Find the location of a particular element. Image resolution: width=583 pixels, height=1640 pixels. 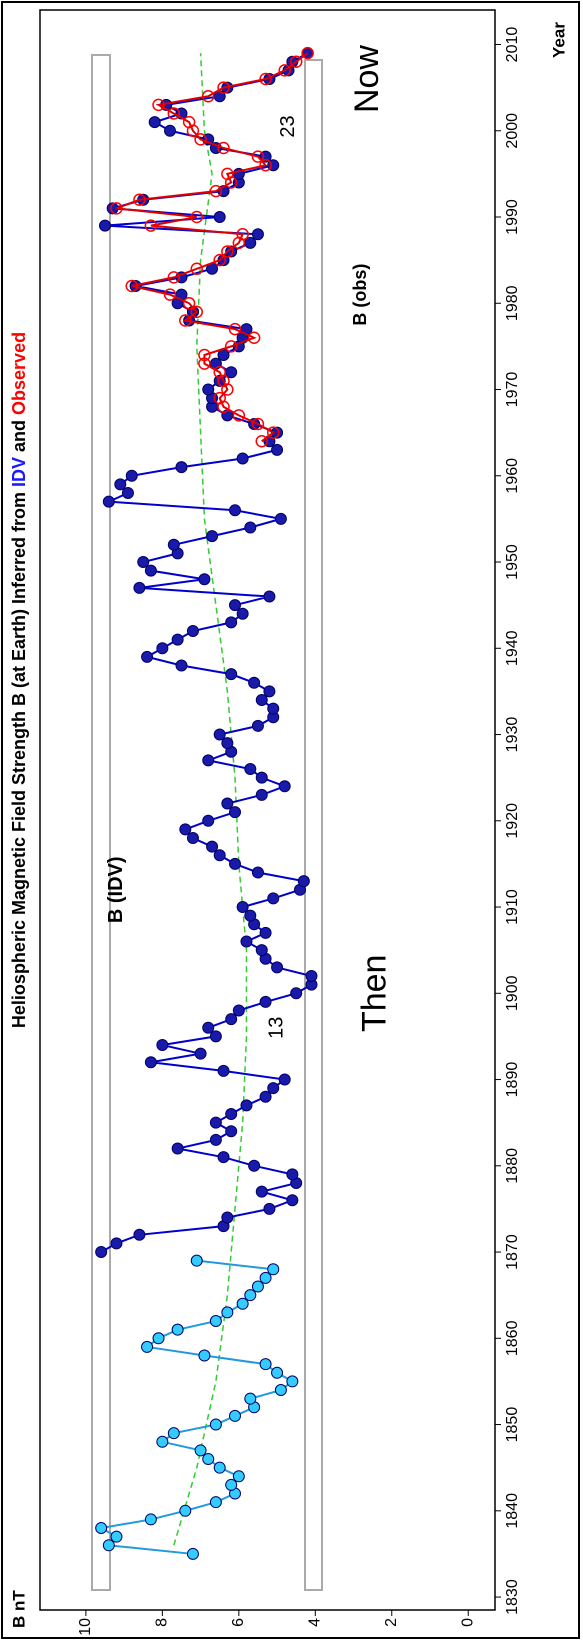

x-tick-label: 1870 is located at coordinates (512, 1252).